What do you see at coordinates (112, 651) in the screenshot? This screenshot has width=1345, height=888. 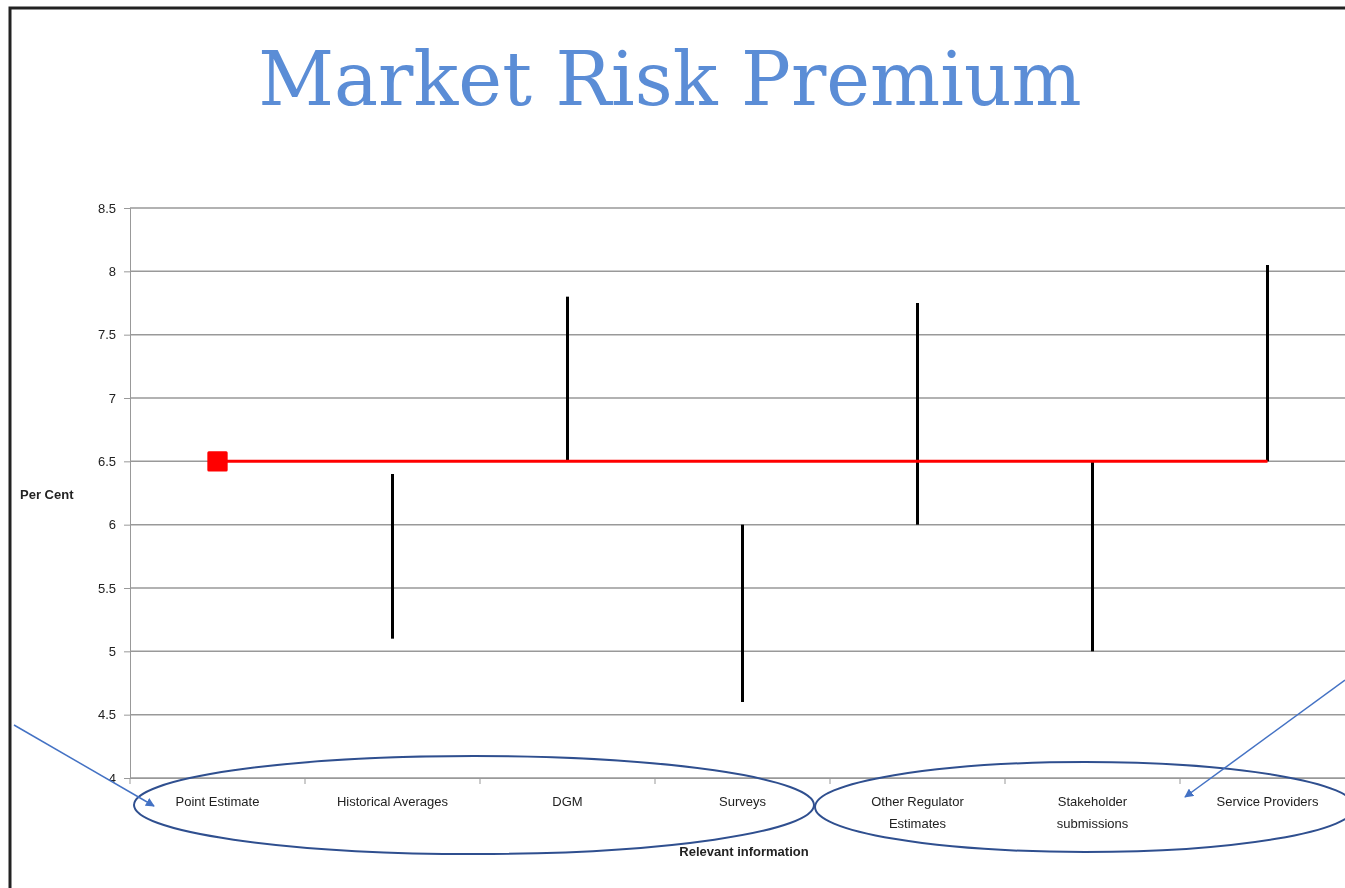 I see `y-tick-label: 5` at bounding box center [112, 651].